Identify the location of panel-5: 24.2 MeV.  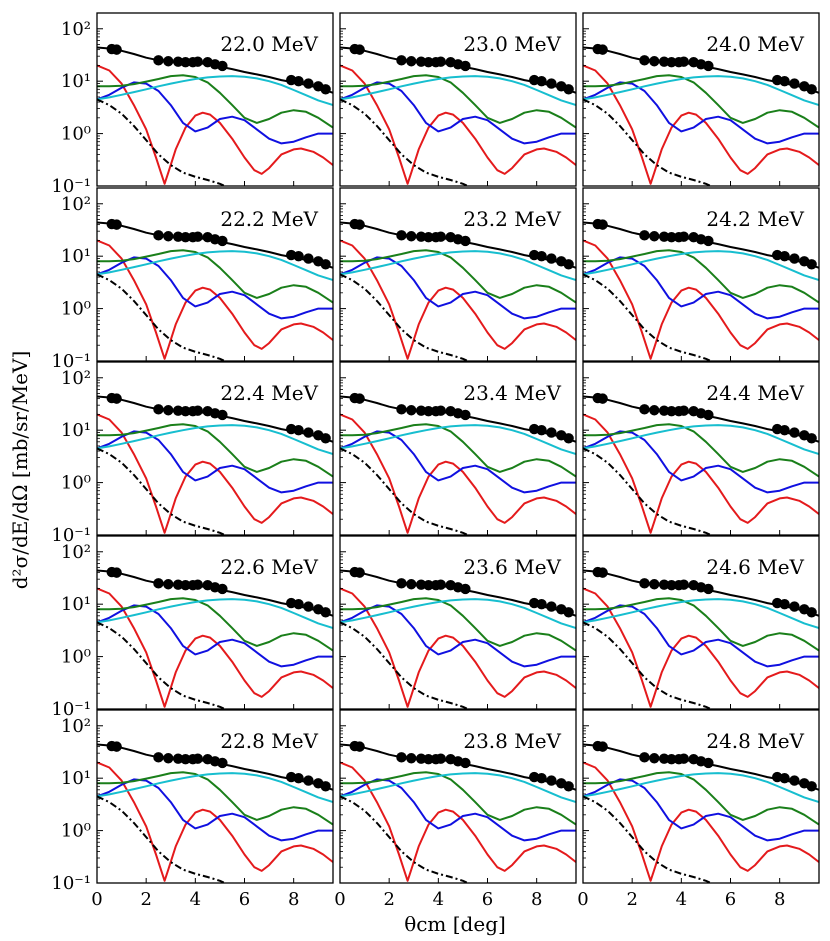
(701, 274).